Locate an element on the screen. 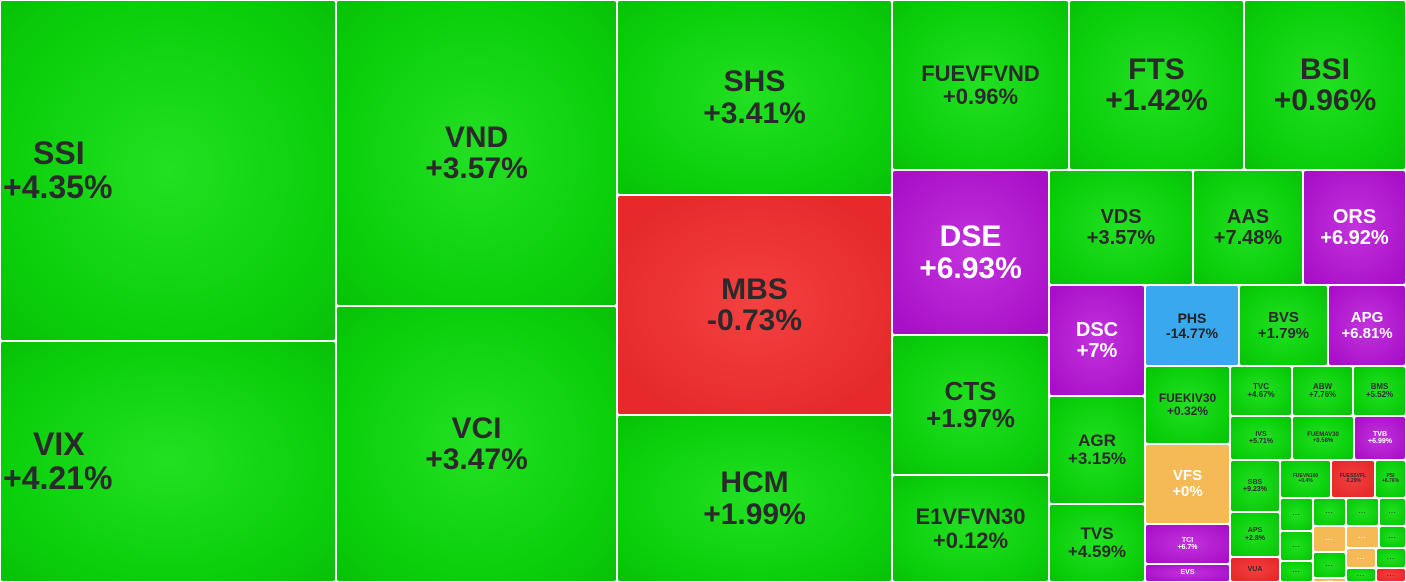  tile-tvb: TVB +6.99% is located at coordinates (1380, 438).